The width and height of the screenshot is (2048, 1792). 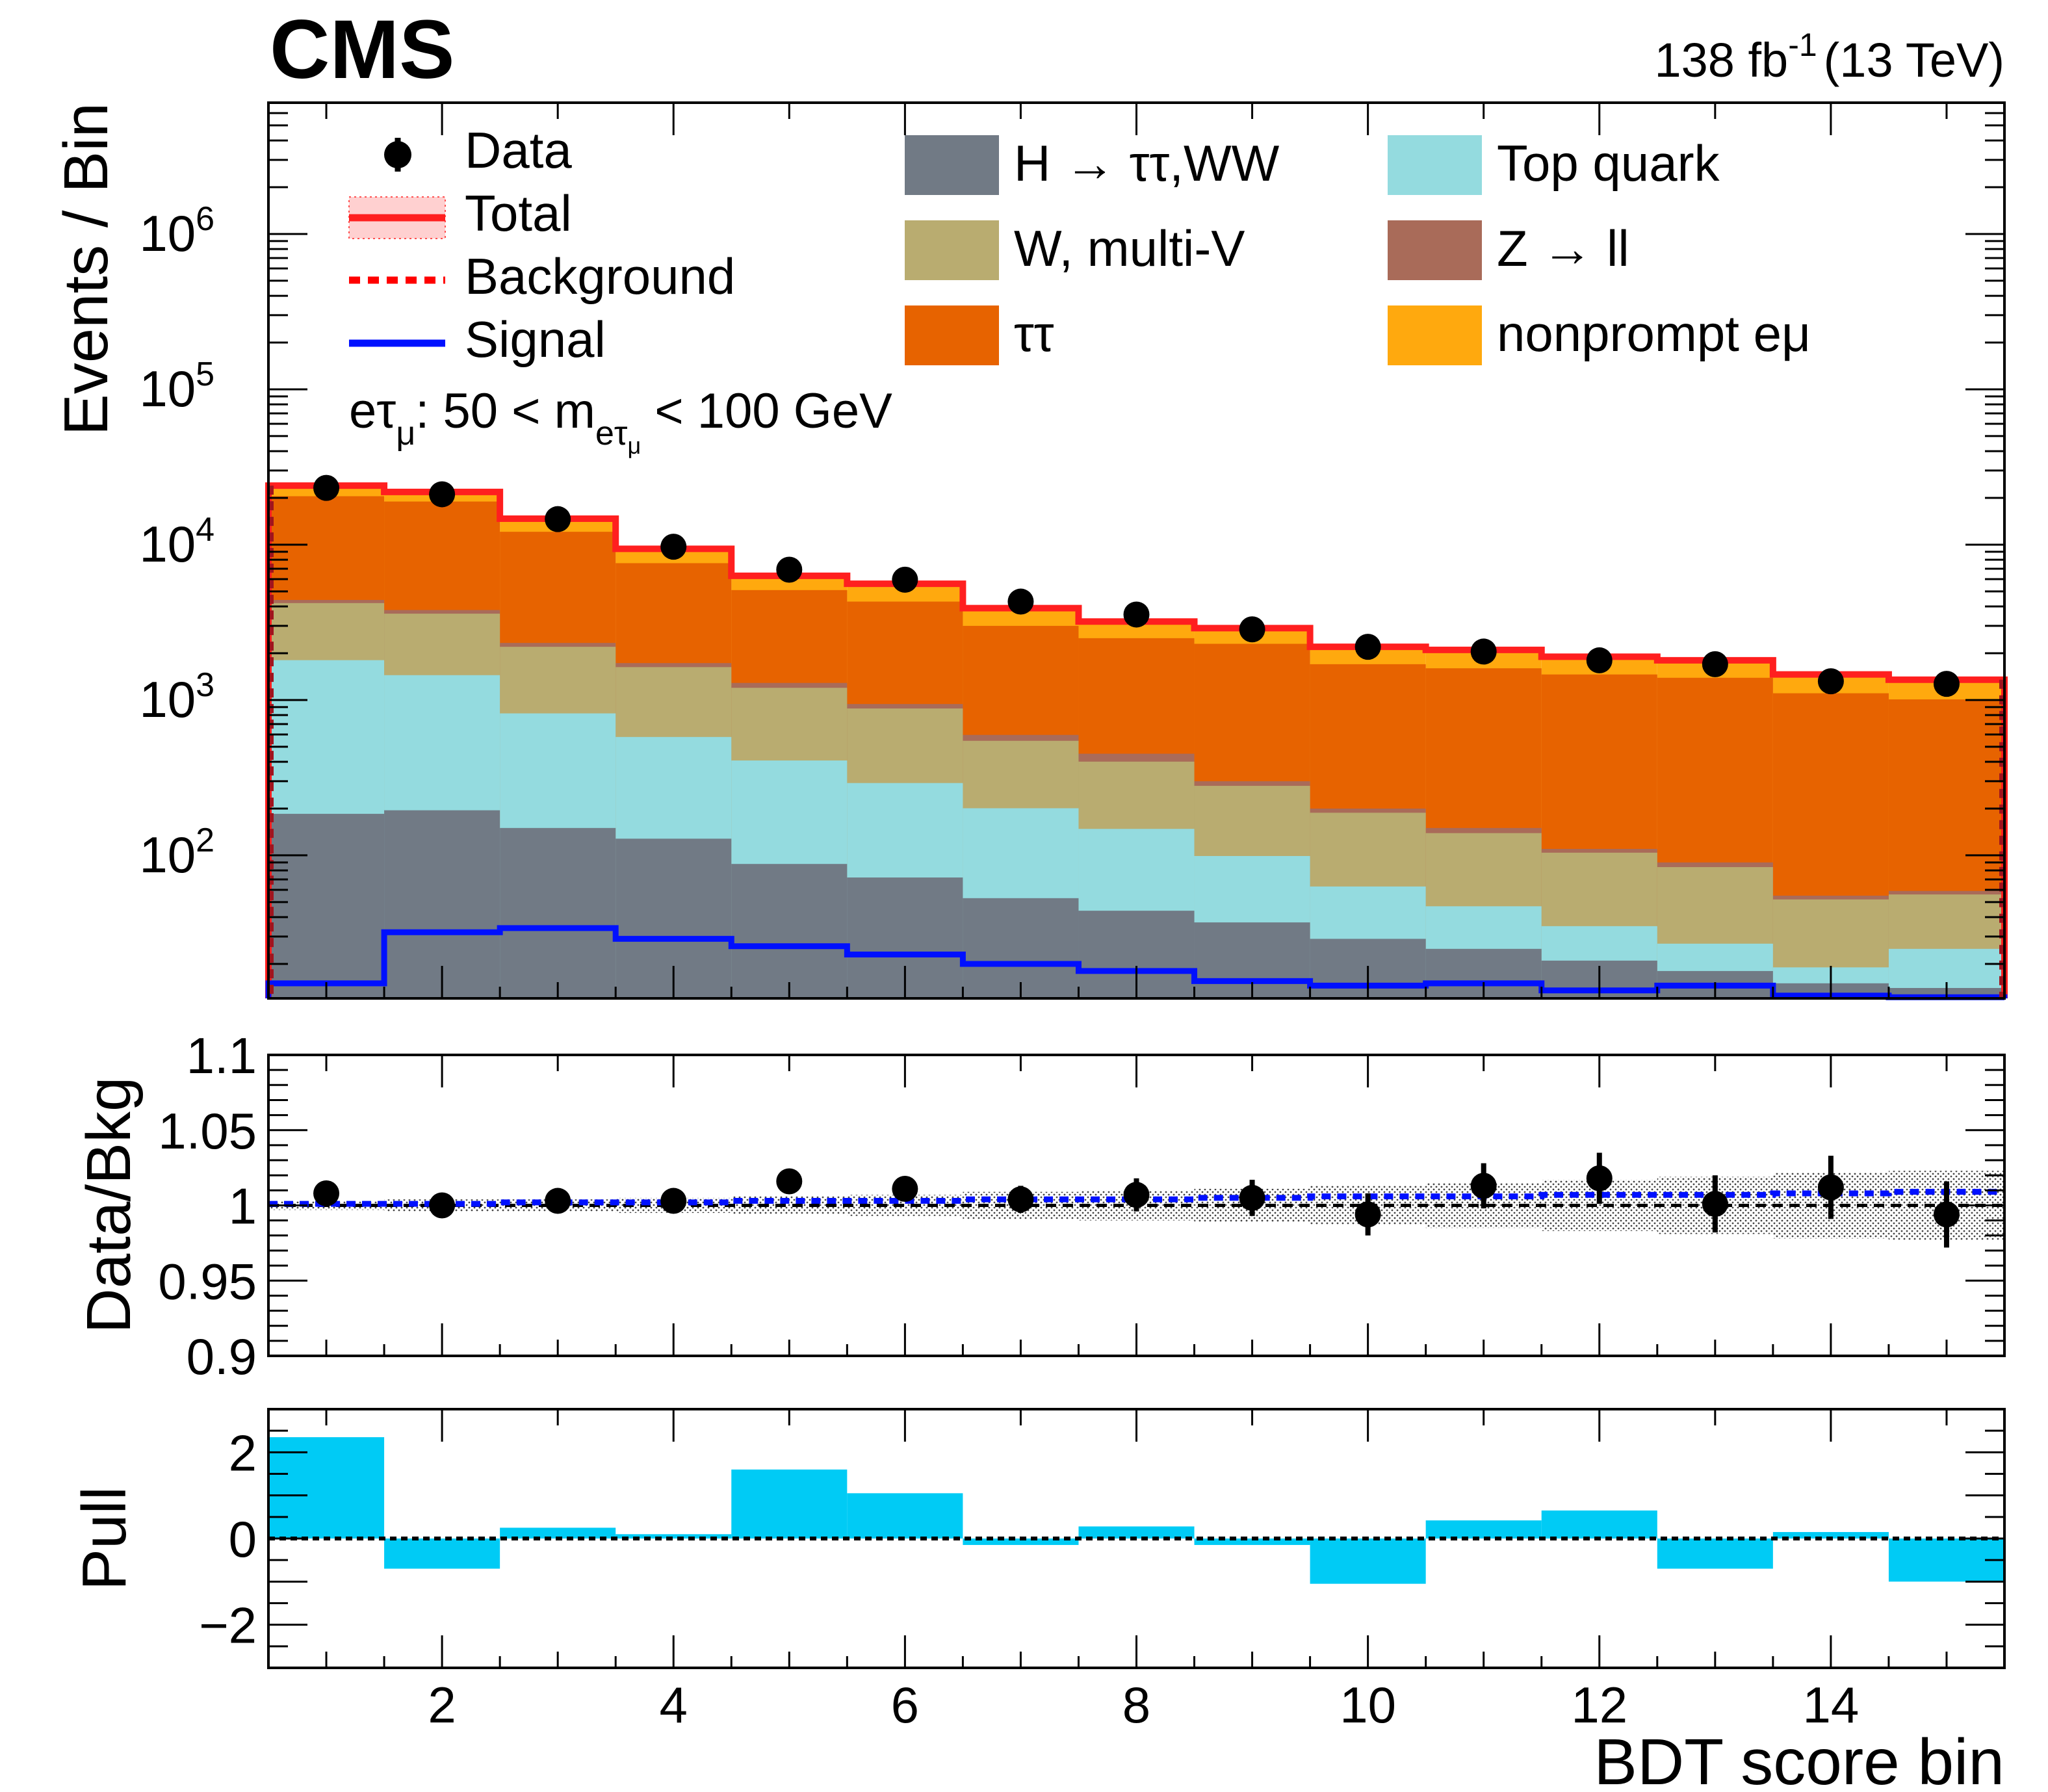 I want to click on legend-entry-tautau: ττ, so click(x=979, y=335).